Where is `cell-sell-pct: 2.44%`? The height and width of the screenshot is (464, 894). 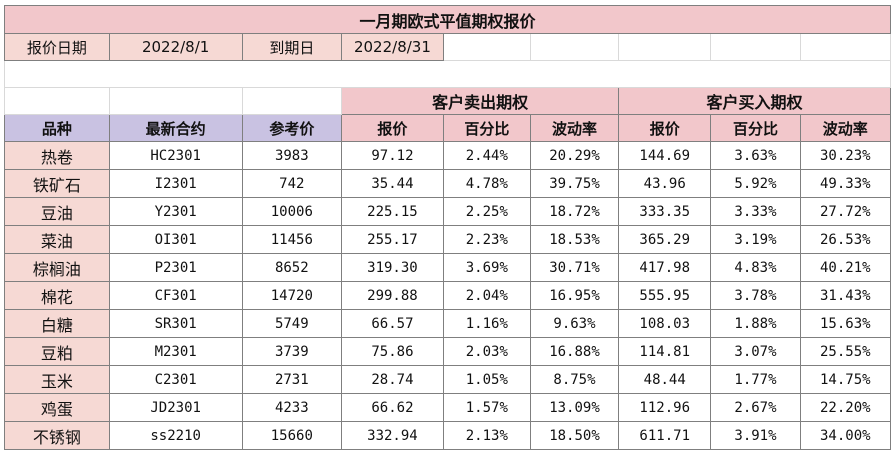 cell-sell-pct: 2.44% is located at coordinates (486, 155).